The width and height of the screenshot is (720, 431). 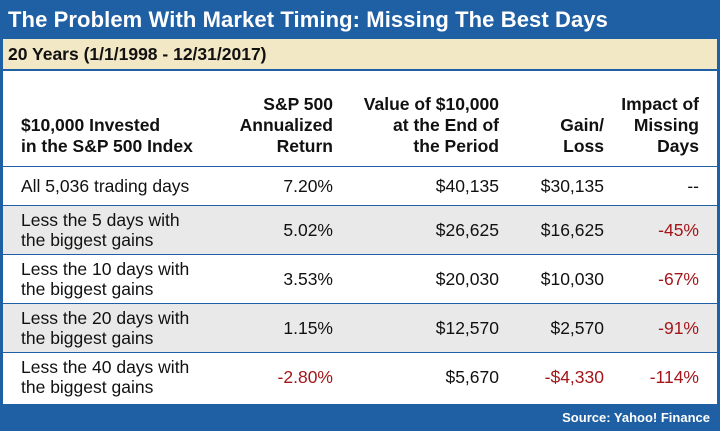 I want to click on row-label-line: Less the 10 days with, so click(x=105, y=269).